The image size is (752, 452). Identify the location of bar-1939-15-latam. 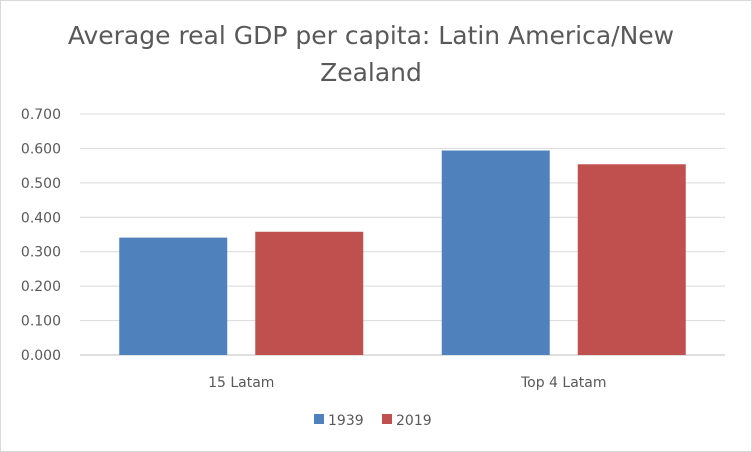
(173, 296).